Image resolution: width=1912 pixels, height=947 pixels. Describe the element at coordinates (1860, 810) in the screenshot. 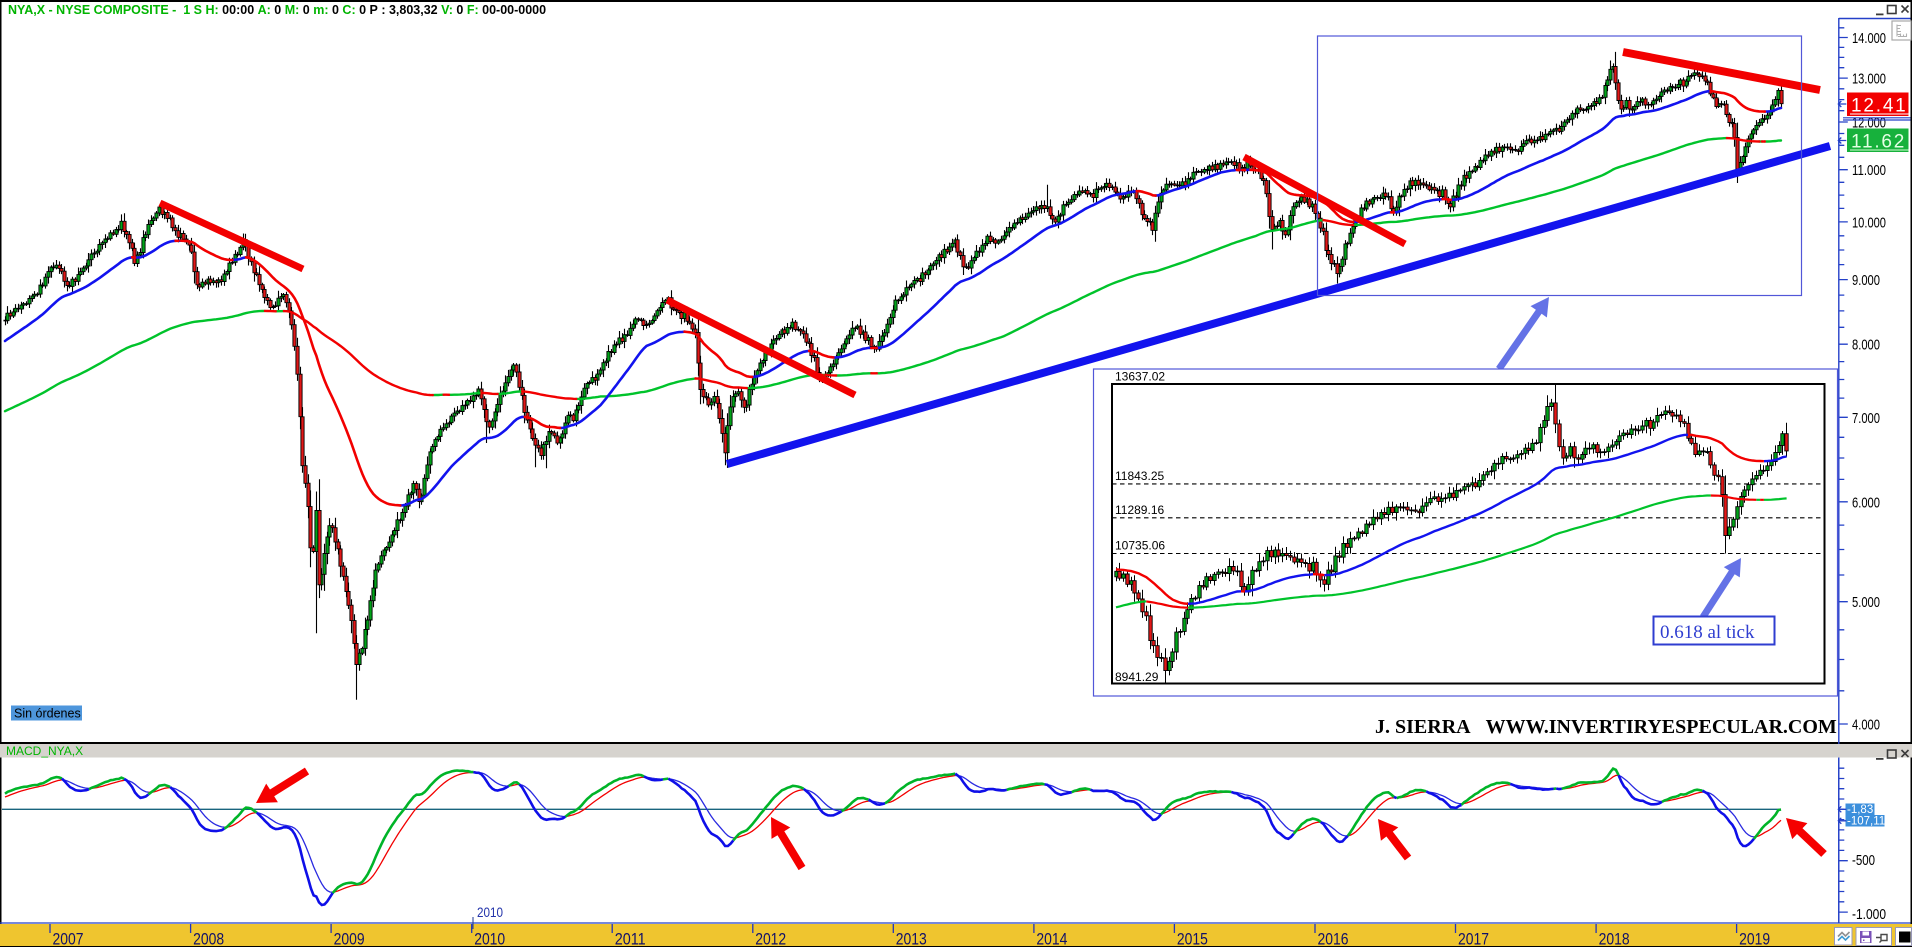

I see `svg-text: -1,83` at that location.